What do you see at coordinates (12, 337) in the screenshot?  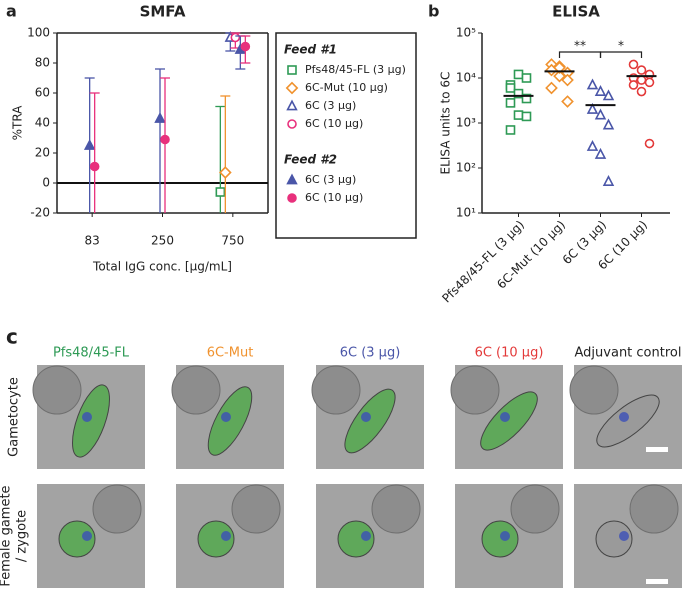 I see `panel-label: c` at bounding box center [12, 337].